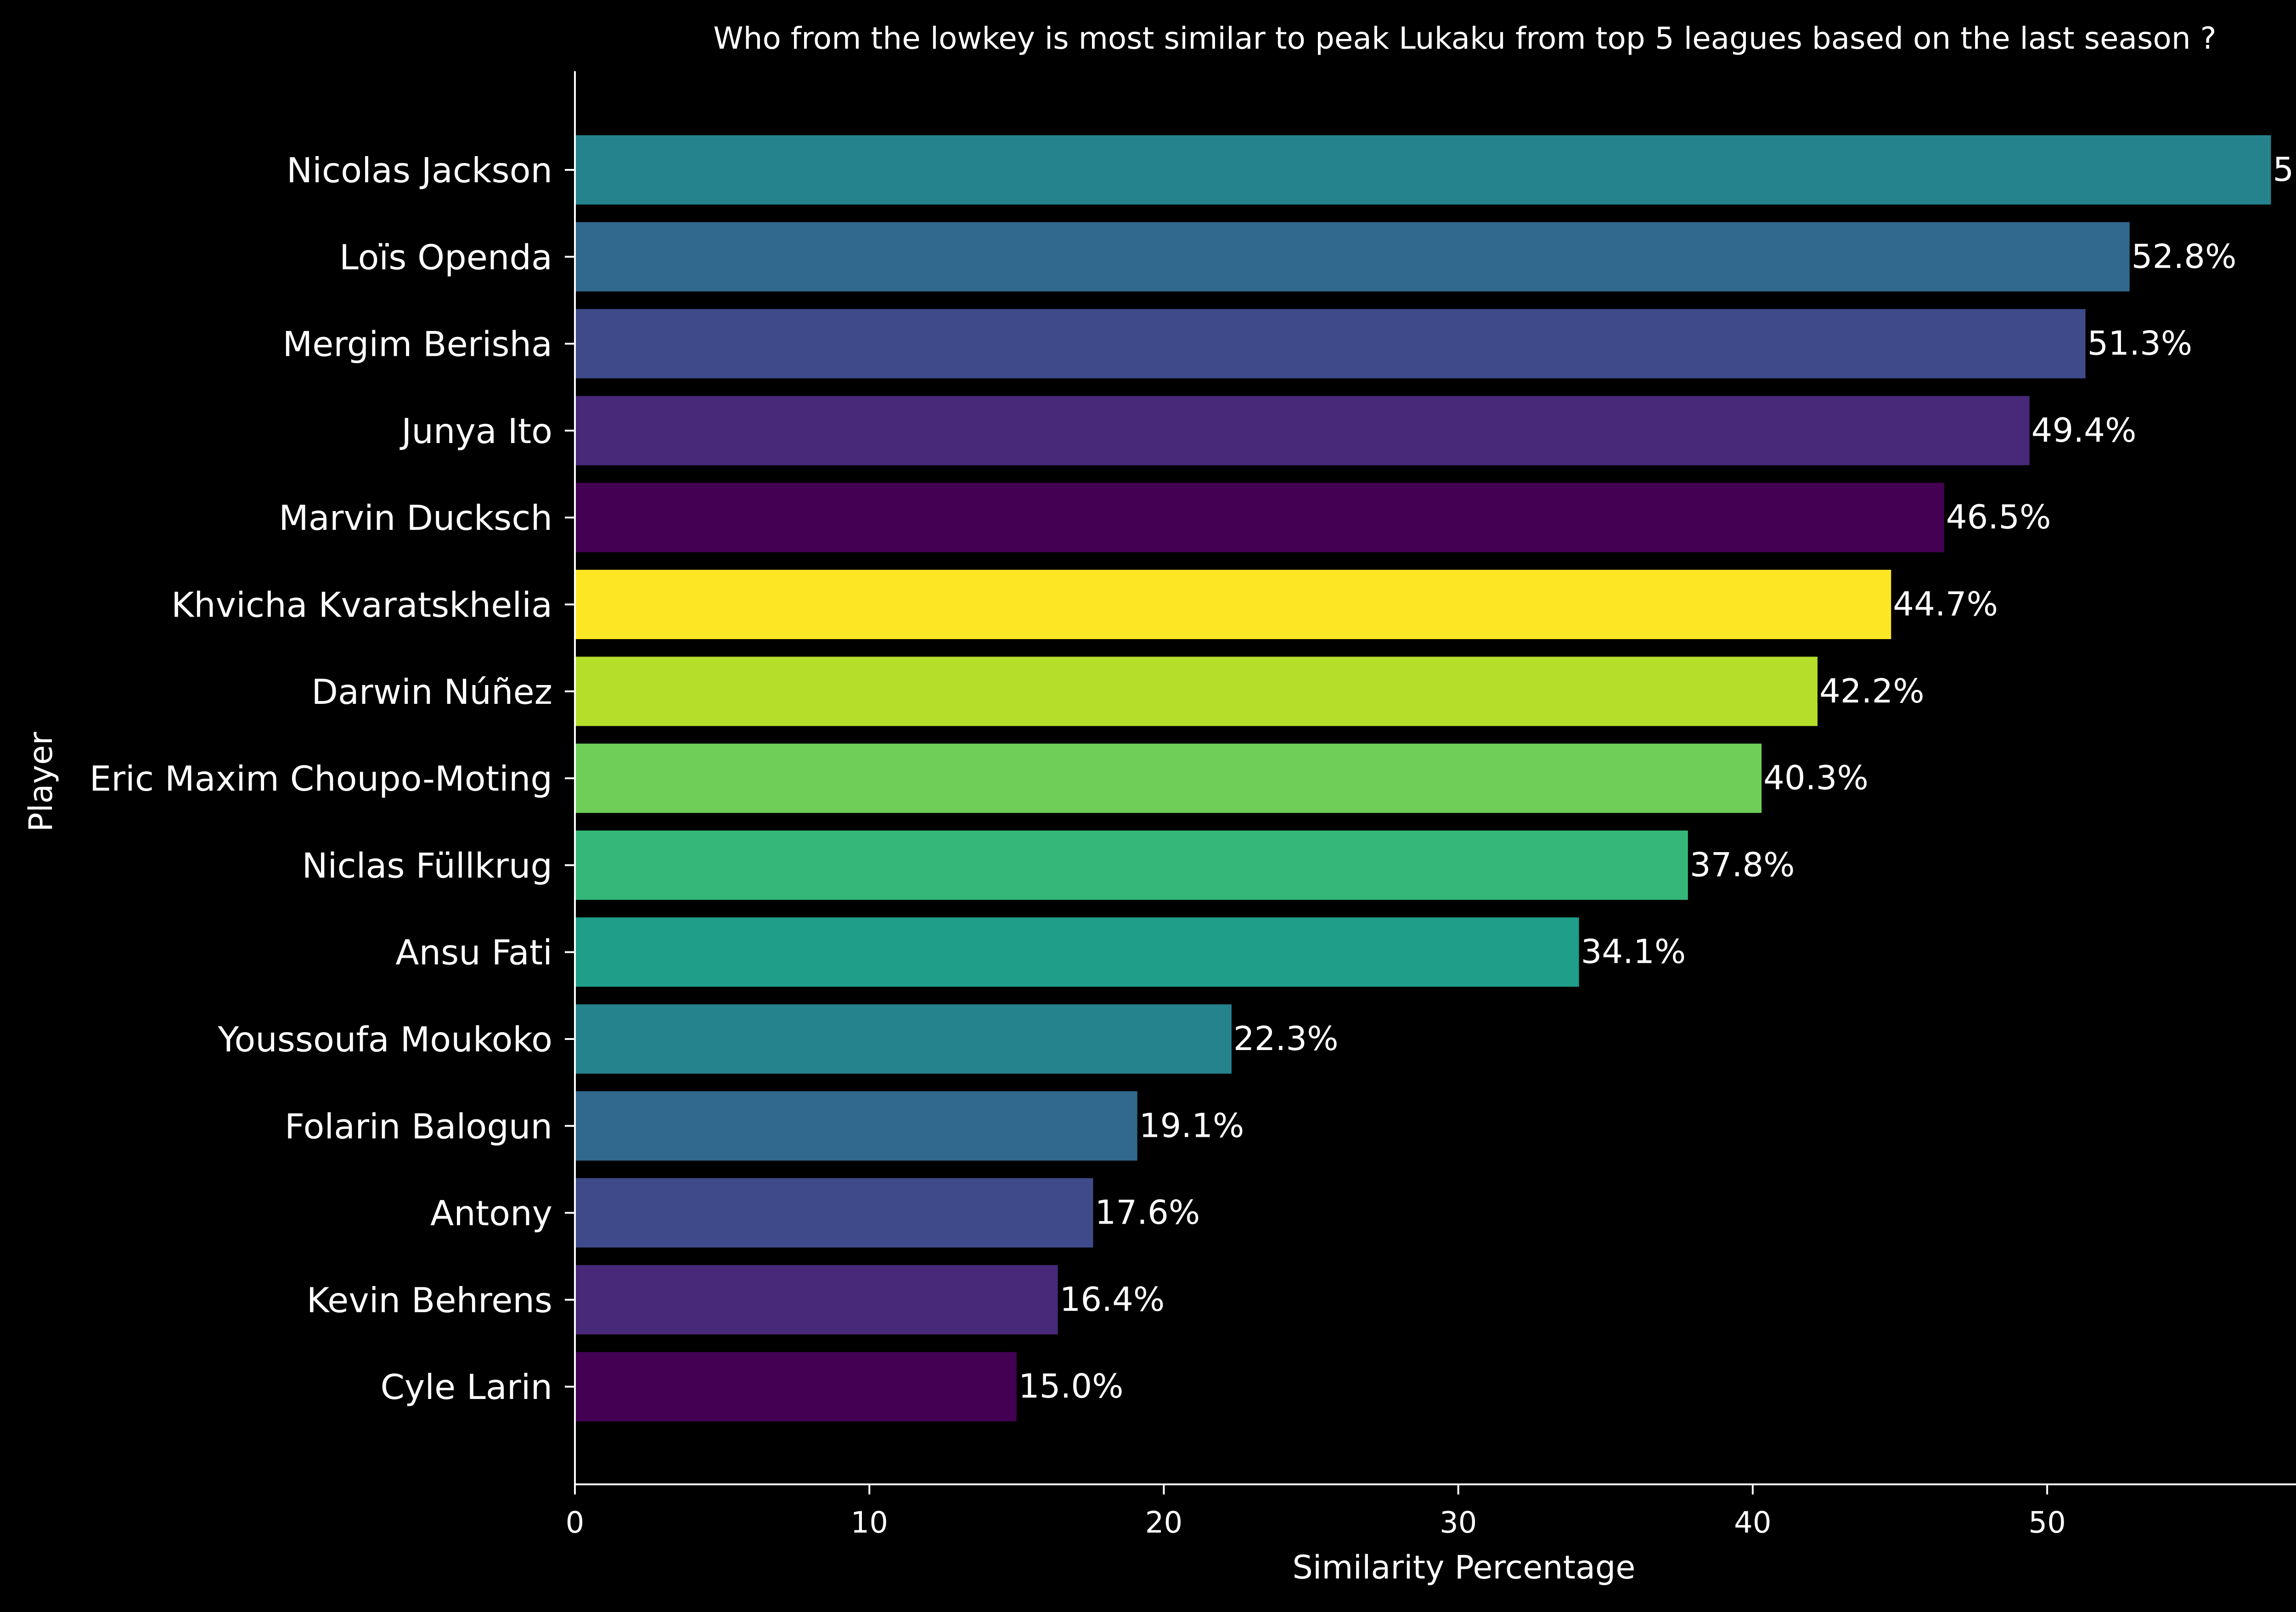 Image resolution: width=2296 pixels, height=1612 pixels. Describe the element at coordinates (870, 1523) in the screenshot. I see `x-tick-label: 10` at that location.